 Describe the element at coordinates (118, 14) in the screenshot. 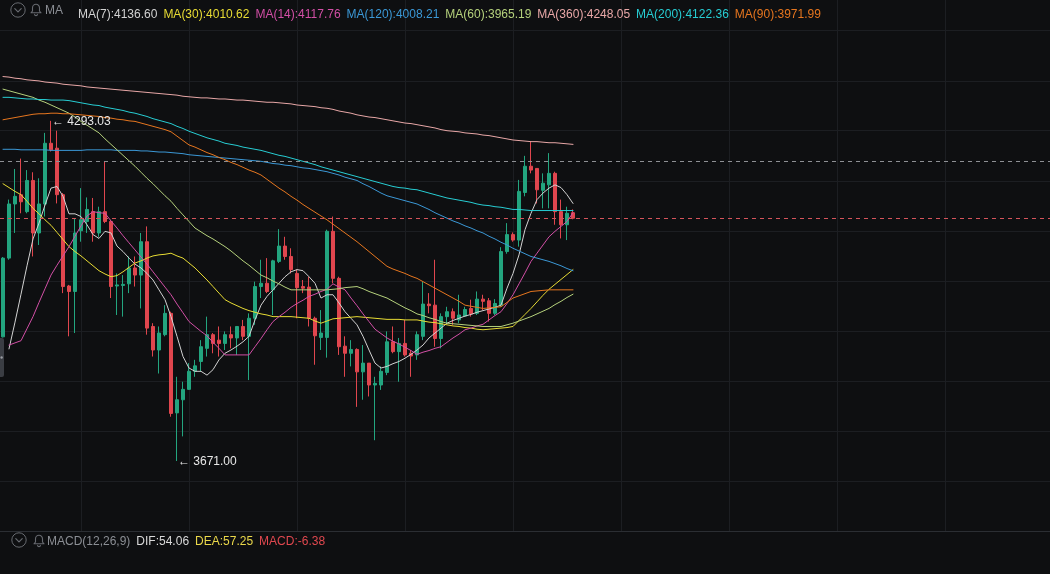

I see `text: MA(7):4136.60` at that location.